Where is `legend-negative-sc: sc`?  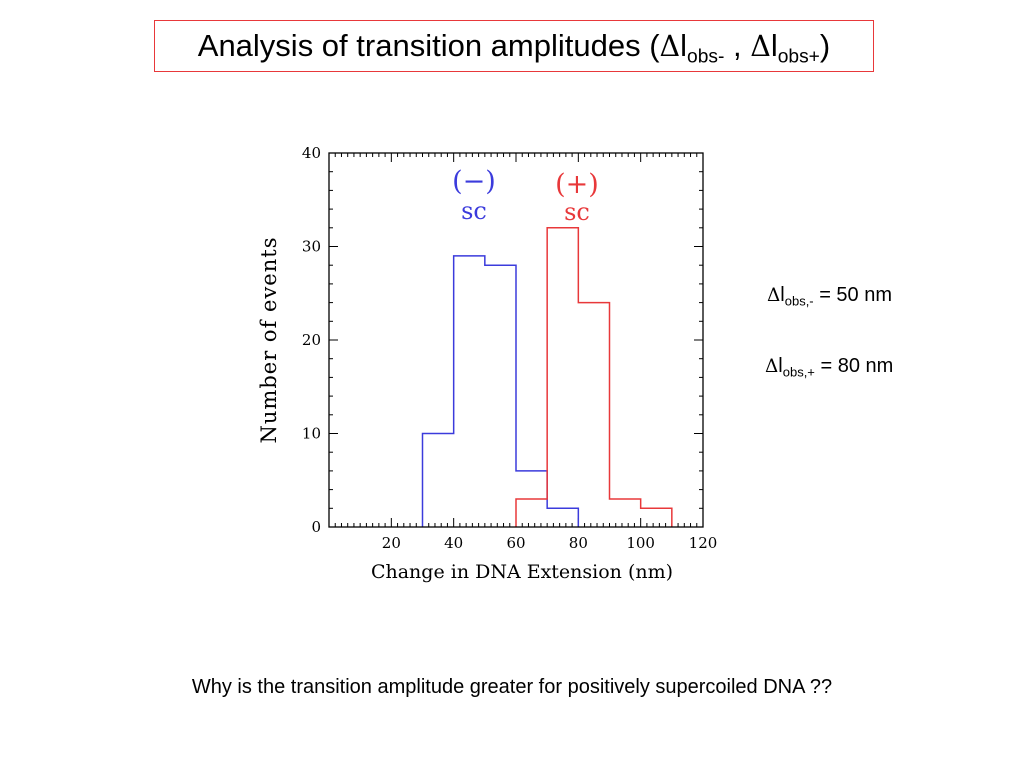
legend-negative-sc: sc is located at coordinates (474, 211).